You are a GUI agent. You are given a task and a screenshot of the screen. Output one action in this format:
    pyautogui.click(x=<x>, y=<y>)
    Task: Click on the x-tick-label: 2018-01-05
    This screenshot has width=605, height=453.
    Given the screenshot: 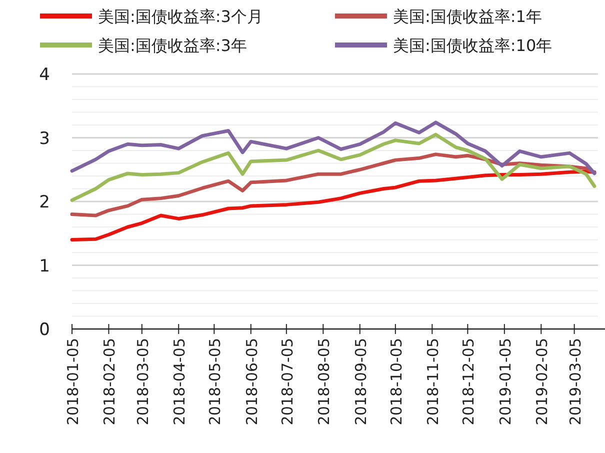 What is the action you would take?
    pyautogui.click(x=73, y=382)
    